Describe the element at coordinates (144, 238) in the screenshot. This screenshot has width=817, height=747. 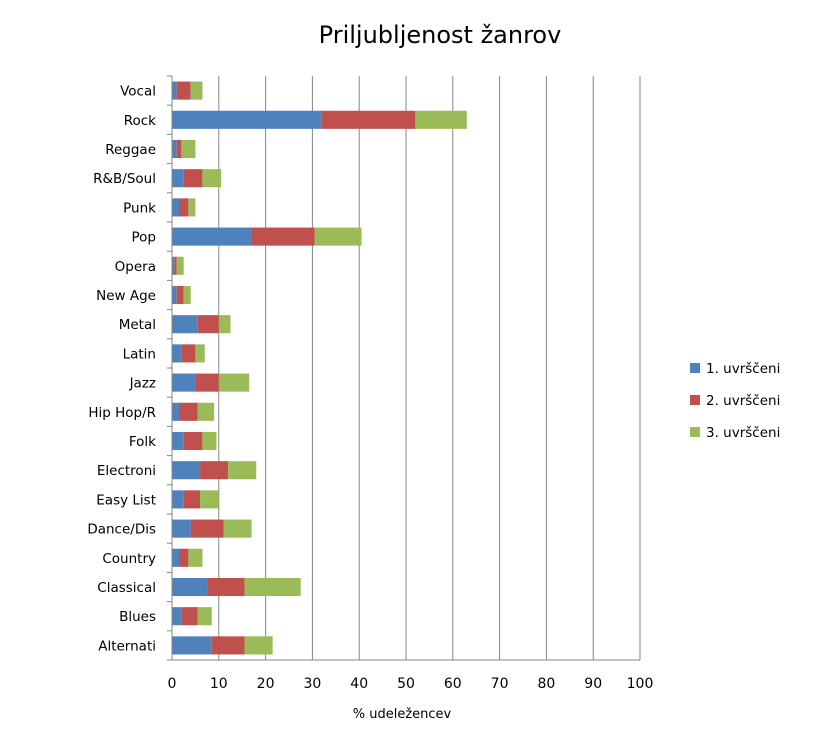
I see `category-label: Pop` at that location.